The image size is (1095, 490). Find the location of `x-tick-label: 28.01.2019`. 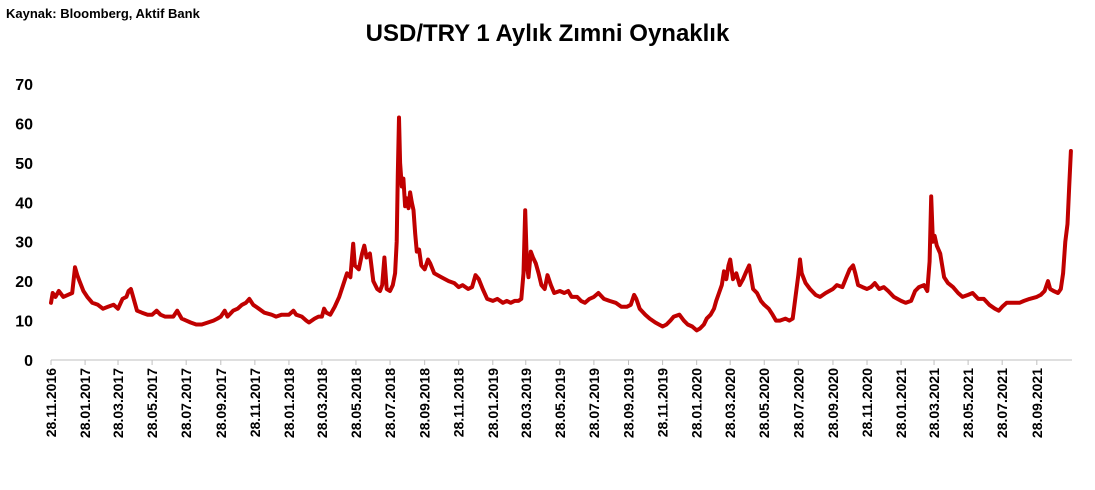

x-tick-label: 28.01.2019 is located at coordinates (493, 403).